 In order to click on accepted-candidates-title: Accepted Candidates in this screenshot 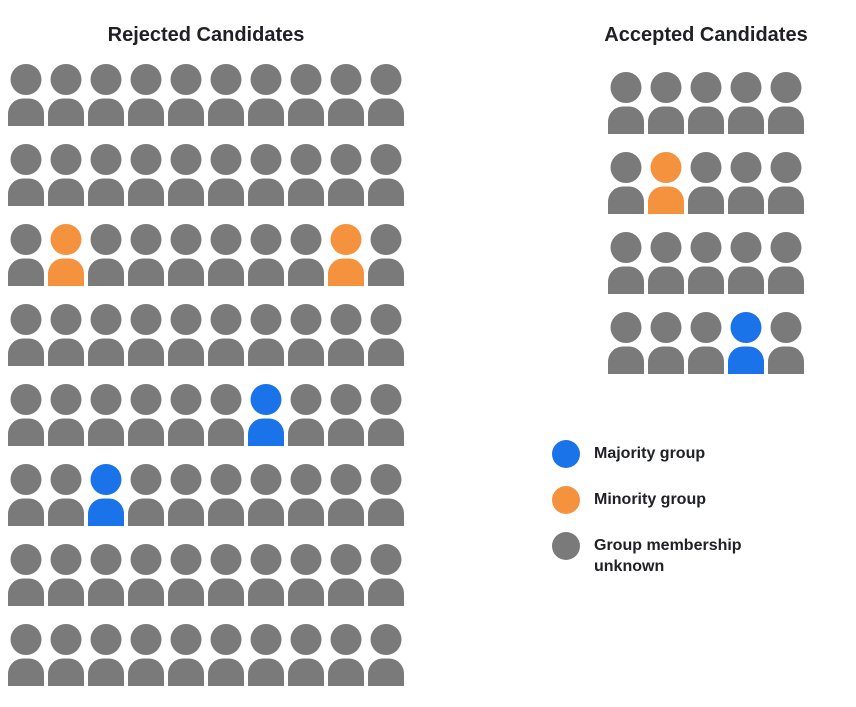, I will do `click(706, 35)`.